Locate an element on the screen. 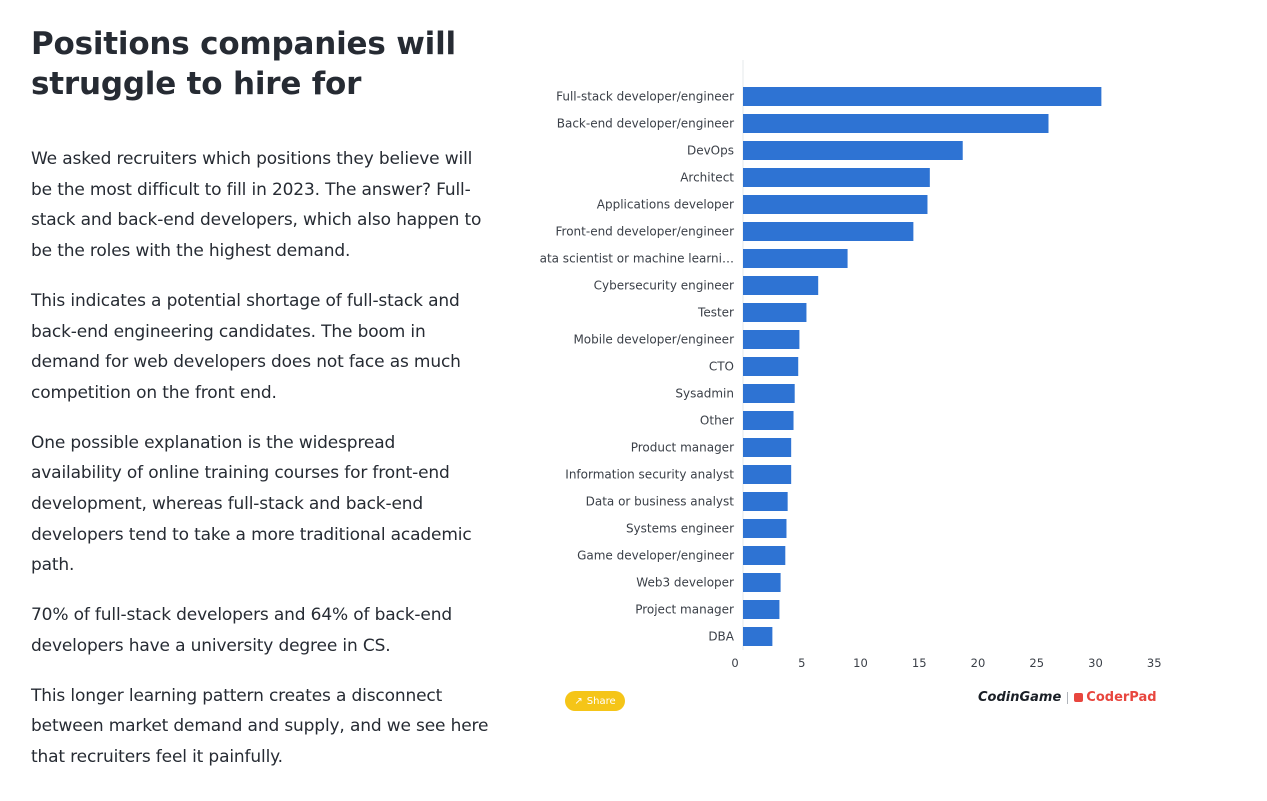 The height and width of the screenshot is (801, 1267). category-label: Game developer/engineer is located at coordinates (655, 556).